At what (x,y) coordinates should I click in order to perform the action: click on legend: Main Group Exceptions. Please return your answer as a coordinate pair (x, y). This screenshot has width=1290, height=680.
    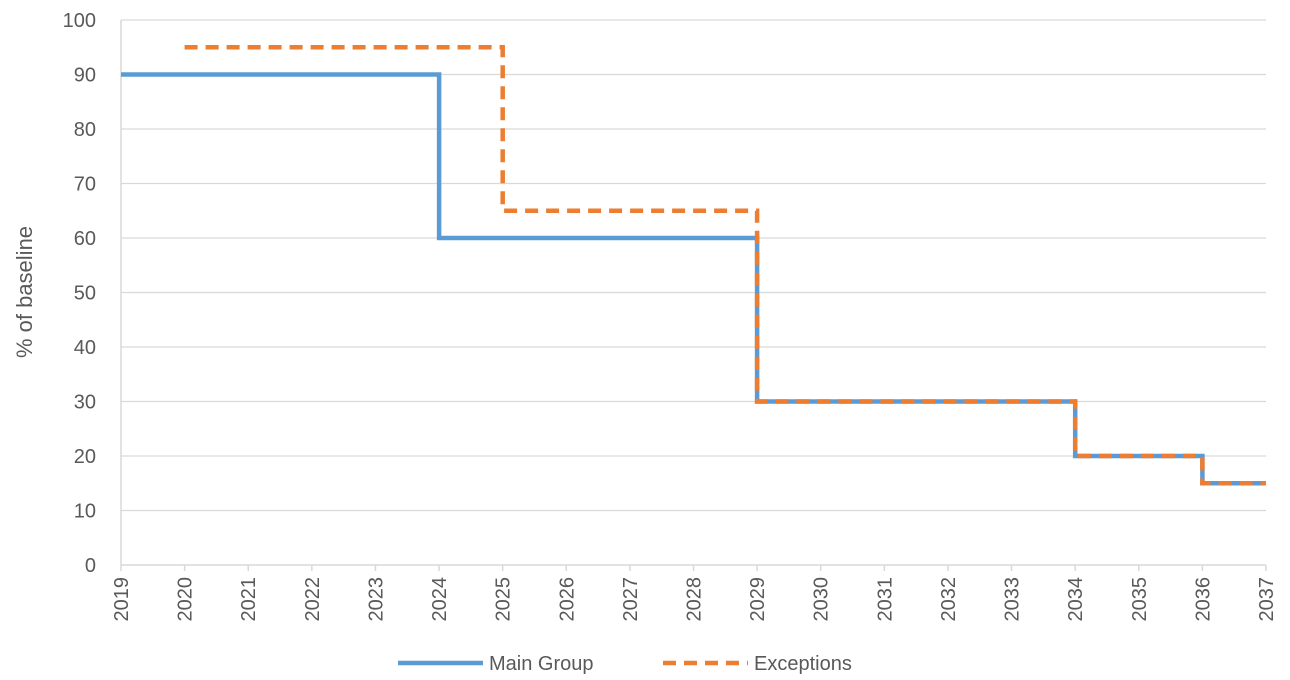
    Looking at the image, I should click on (625, 664).